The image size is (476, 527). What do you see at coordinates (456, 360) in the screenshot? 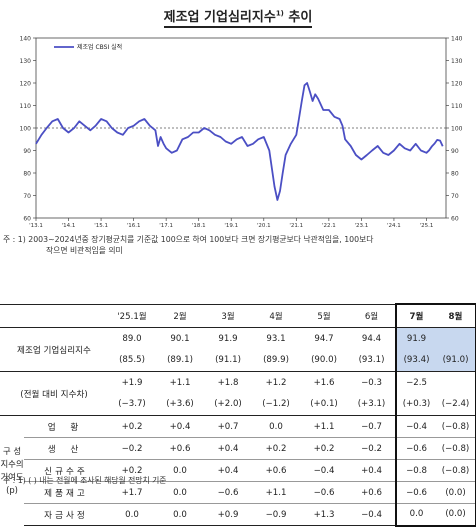
I see `cell: (91.0)` at bounding box center [456, 360].